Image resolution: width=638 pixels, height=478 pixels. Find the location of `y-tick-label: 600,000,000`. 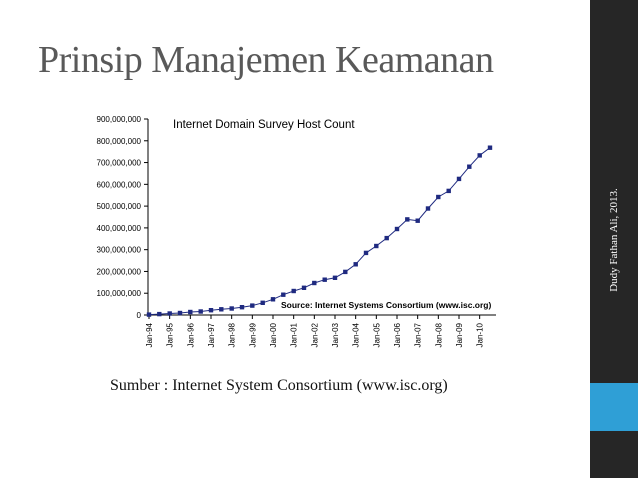

y-tick-label: 600,000,000 is located at coordinates (119, 184).